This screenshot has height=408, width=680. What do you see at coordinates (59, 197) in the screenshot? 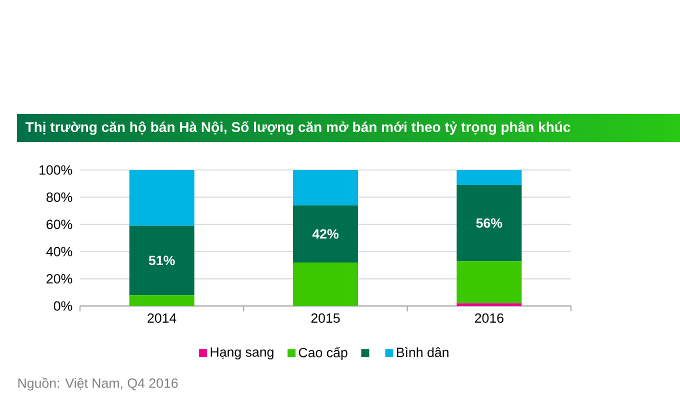
I see `y-tick-label: 80%` at bounding box center [59, 197].